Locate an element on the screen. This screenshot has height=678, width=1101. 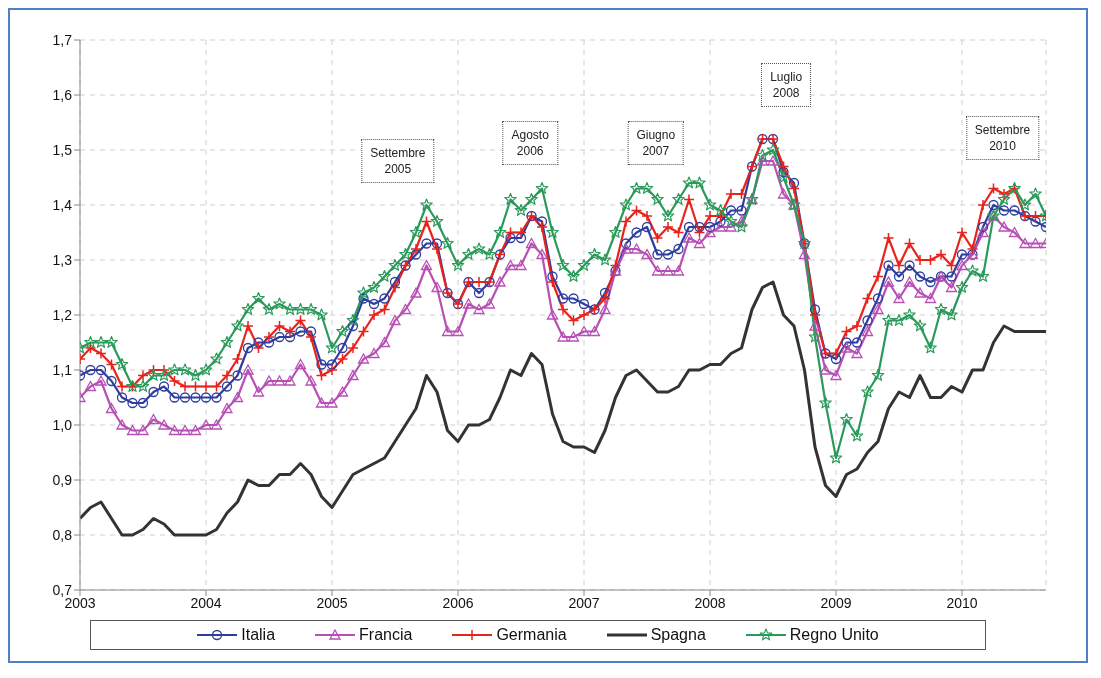
y-tick-label: 1,2 is located at coordinates (62, 314).